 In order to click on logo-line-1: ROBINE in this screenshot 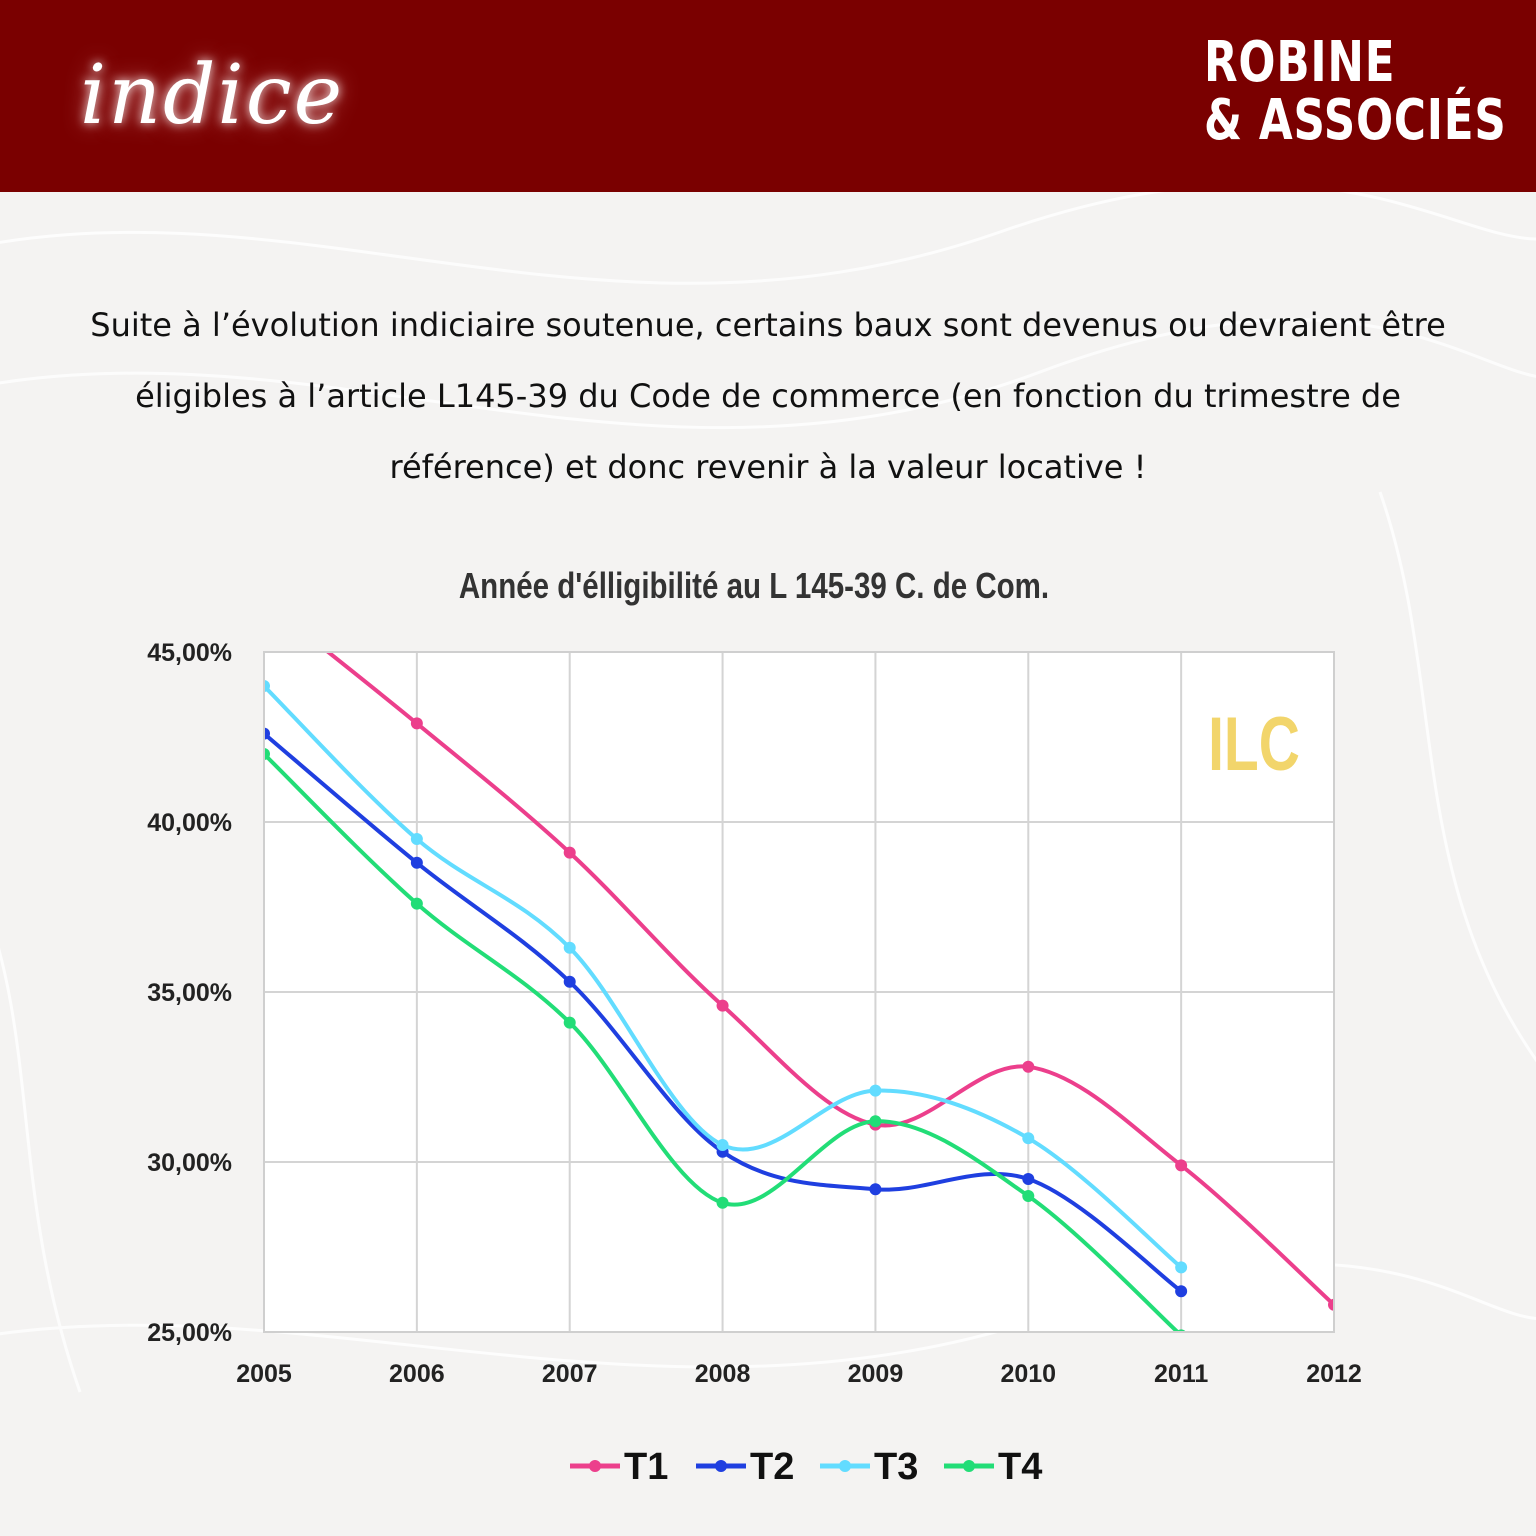, I will do `click(1300, 62)`.